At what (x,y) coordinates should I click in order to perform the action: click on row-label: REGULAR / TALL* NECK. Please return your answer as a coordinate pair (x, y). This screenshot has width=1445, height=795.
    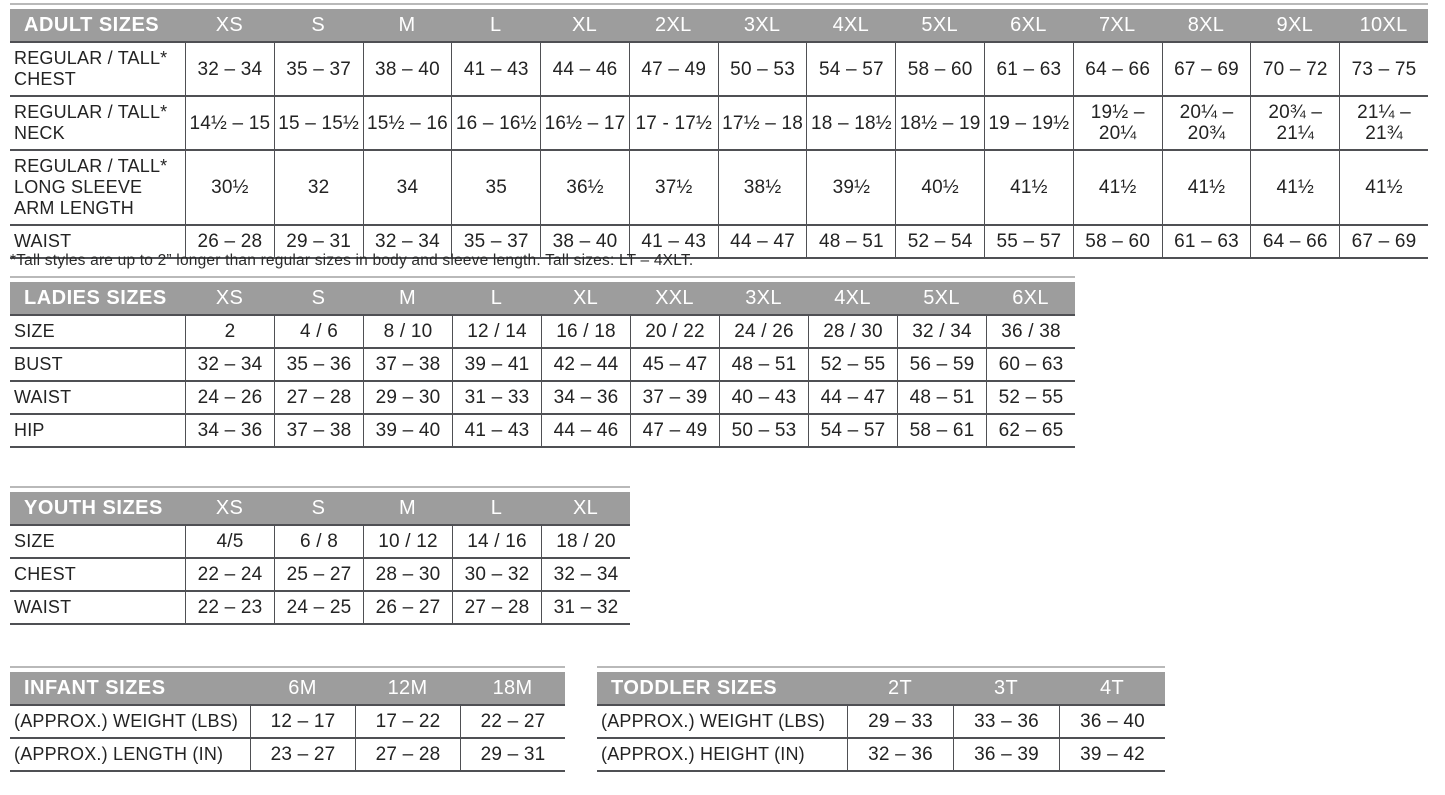
    Looking at the image, I should click on (91, 122).